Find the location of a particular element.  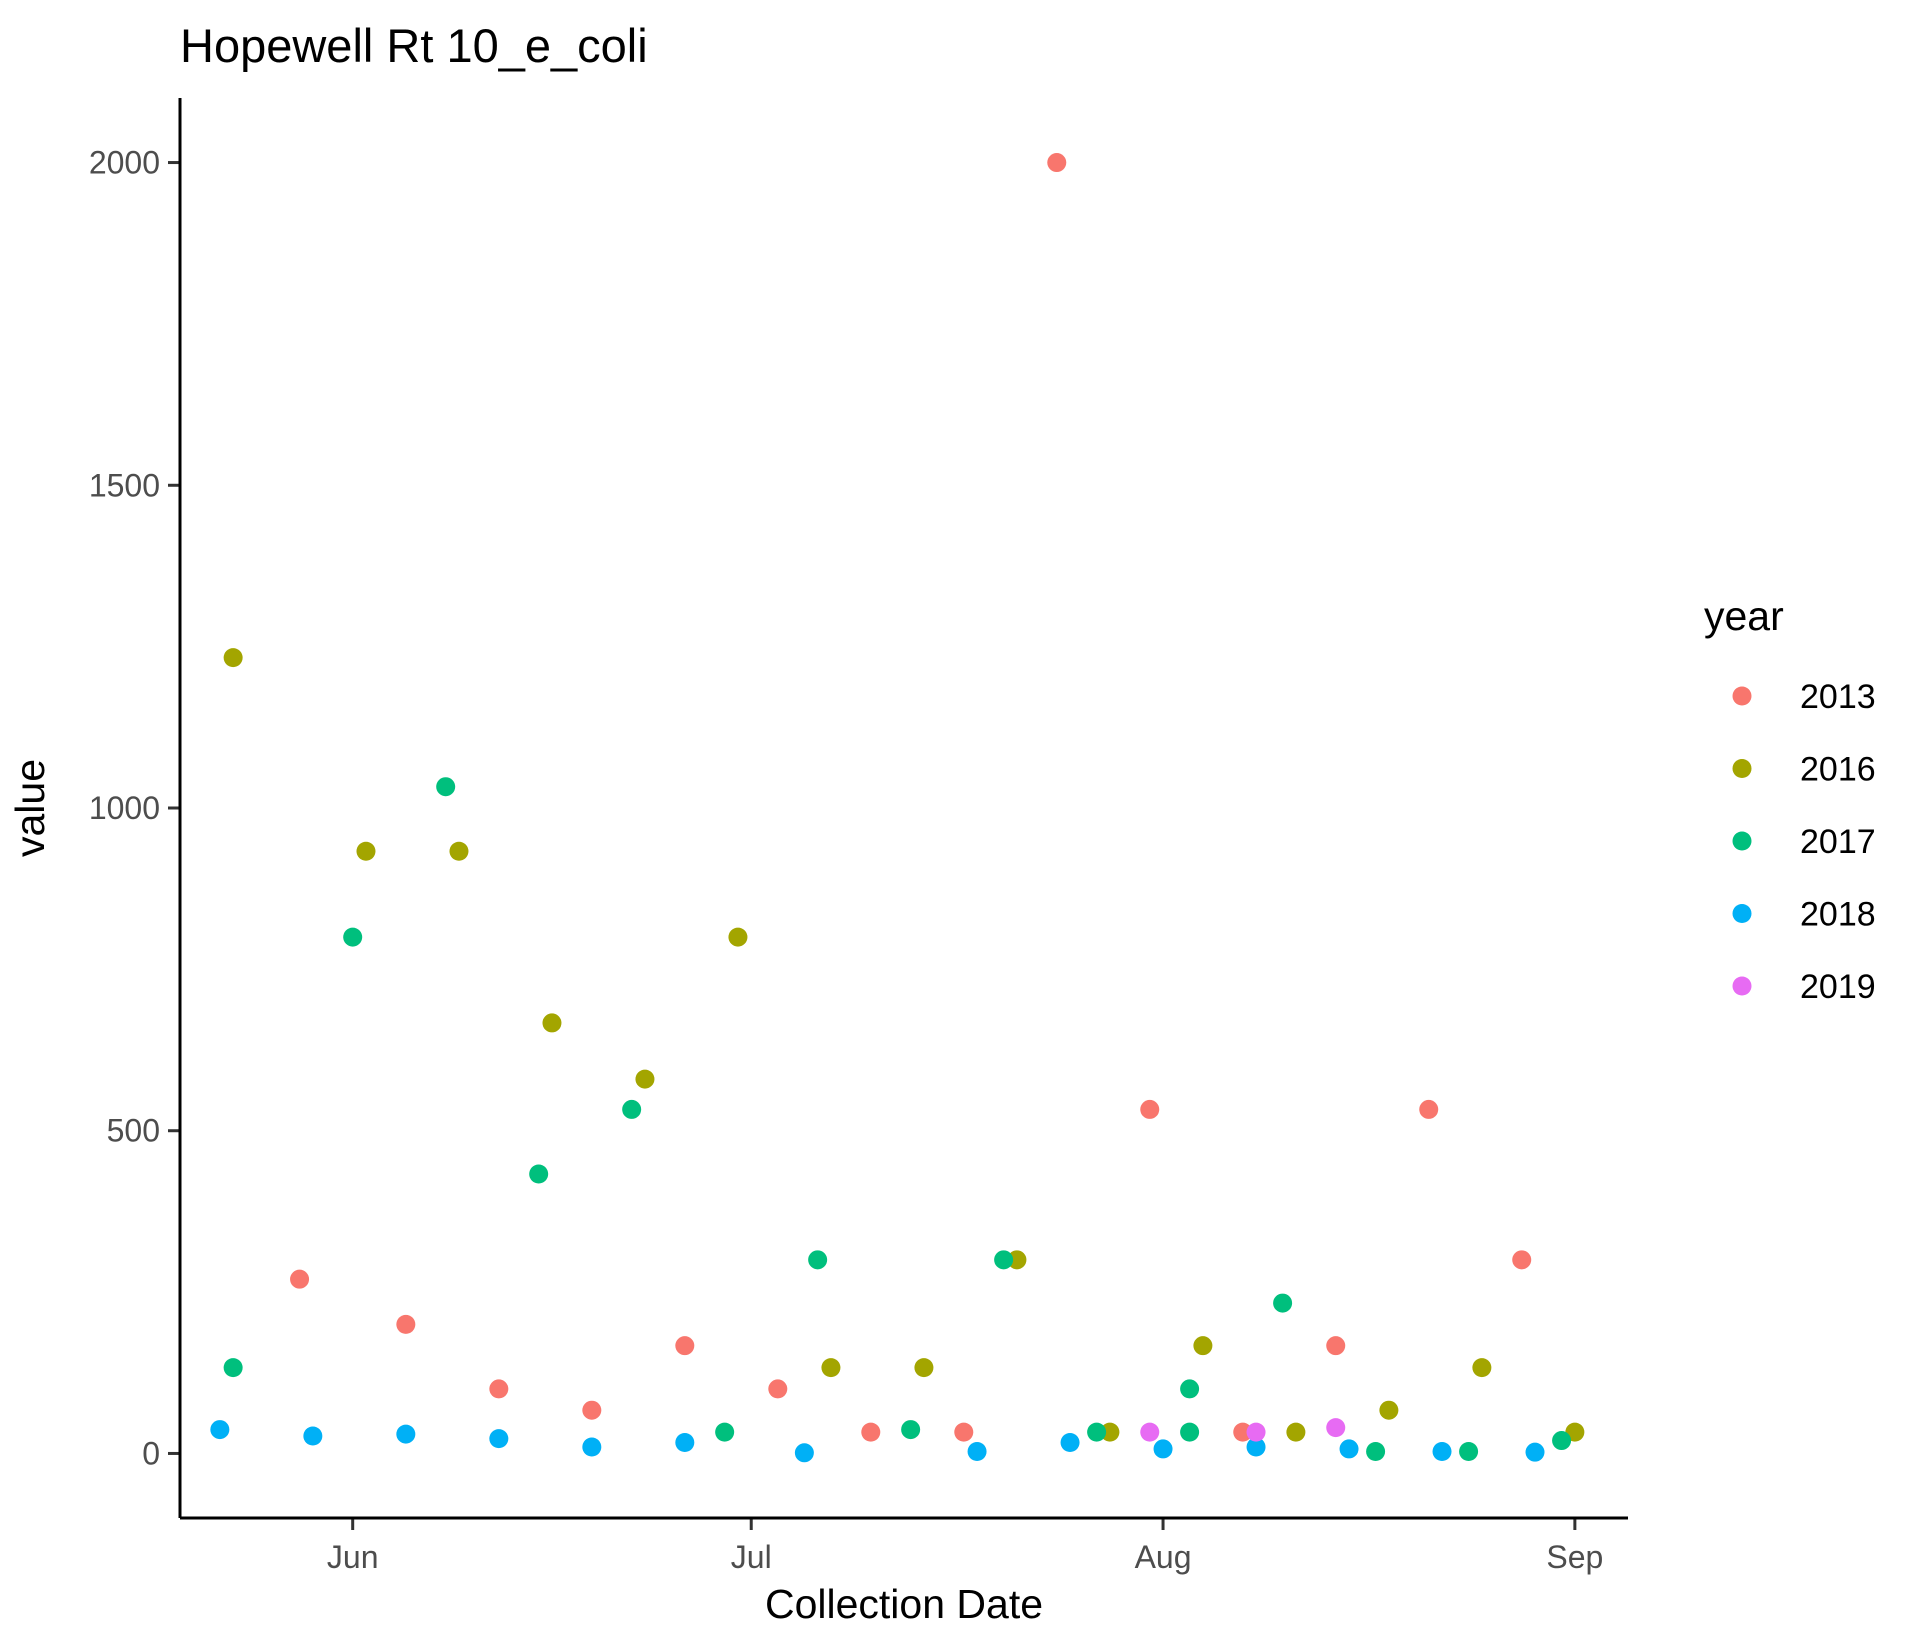

y-tick-label: 2000 is located at coordinates (124, 163).